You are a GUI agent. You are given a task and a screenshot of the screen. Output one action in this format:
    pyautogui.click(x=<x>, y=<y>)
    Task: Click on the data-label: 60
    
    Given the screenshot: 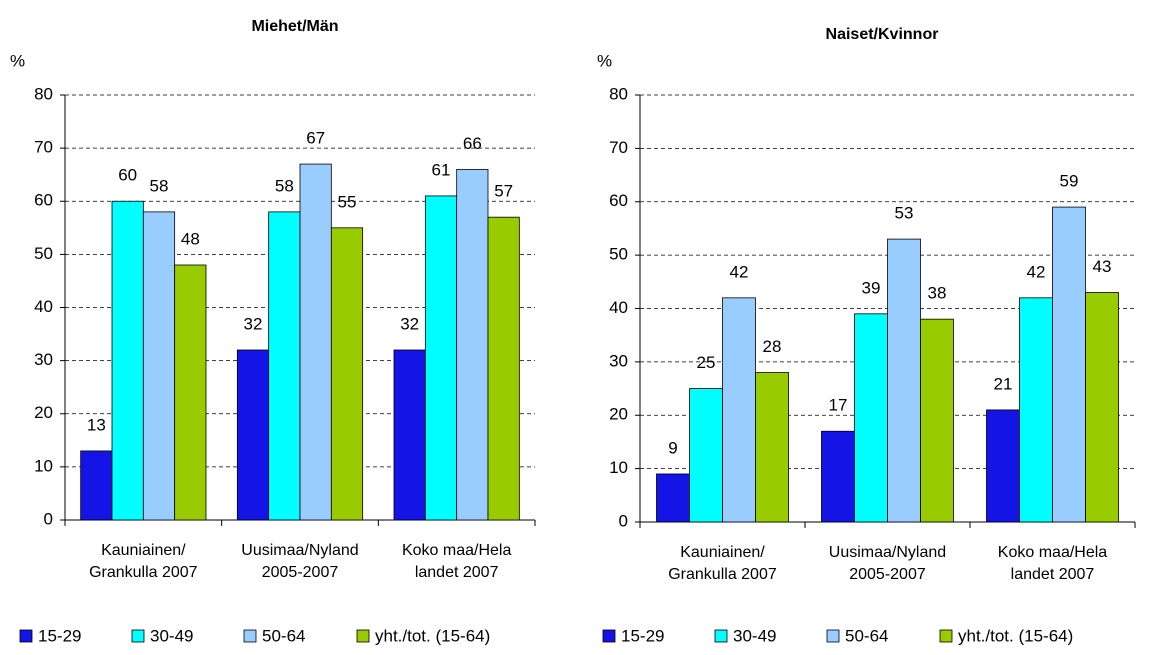 What is the action you would take?
    pyautogui.click(x=127, y=175)
    